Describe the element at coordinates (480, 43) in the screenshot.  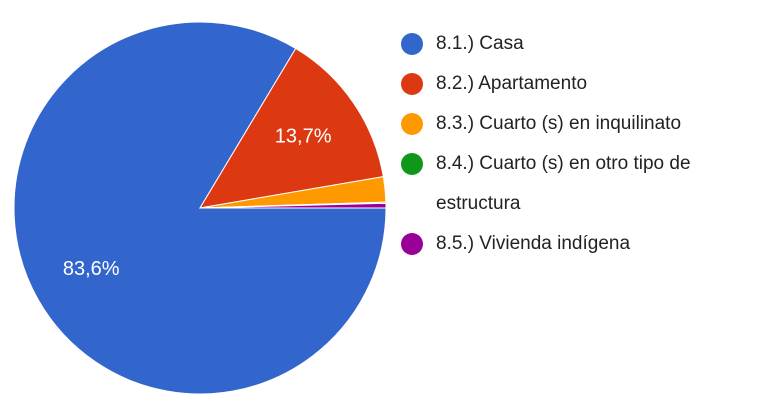
I see `legend-label: 8.1.) Casa` at that location.